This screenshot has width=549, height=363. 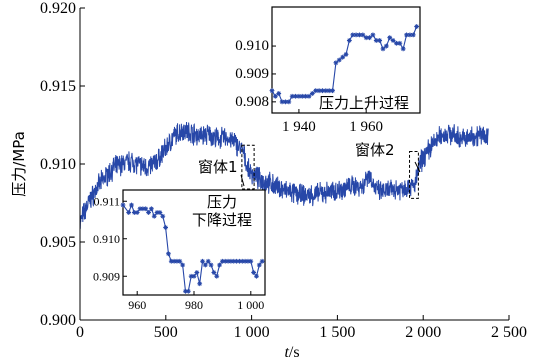 I want to click on window-2-rect, so click(x=414, y=175).